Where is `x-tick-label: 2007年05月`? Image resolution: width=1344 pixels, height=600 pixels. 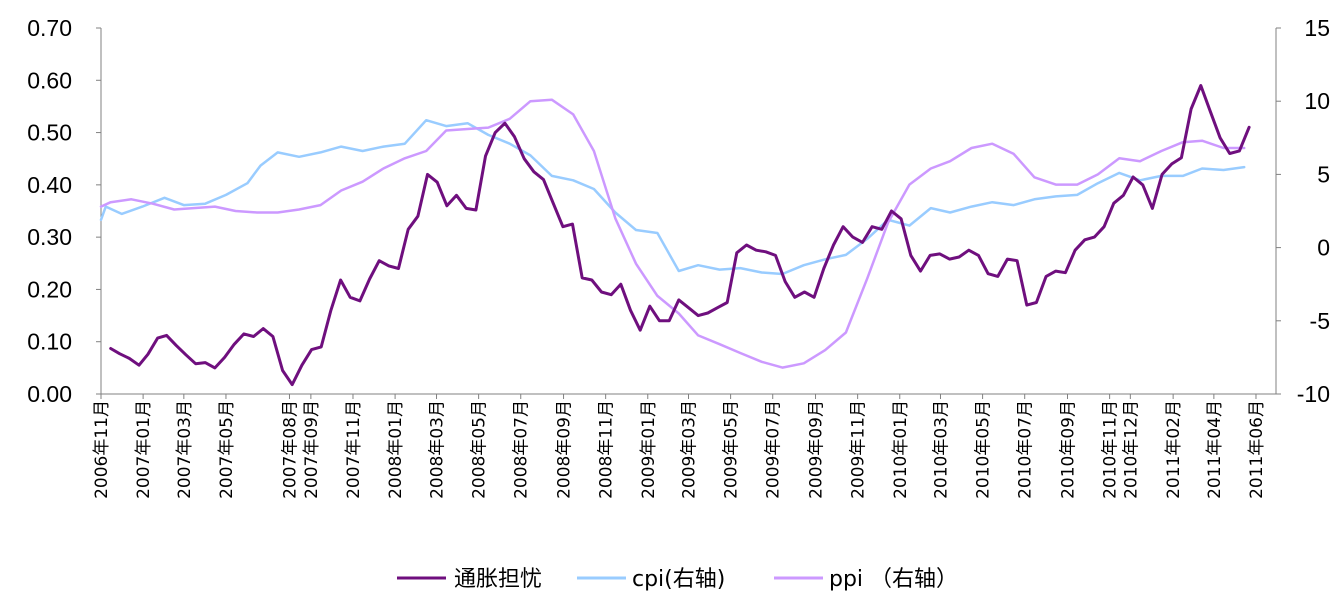
x-tick-label: 2007年05月 is located at coordinates (227, 449).